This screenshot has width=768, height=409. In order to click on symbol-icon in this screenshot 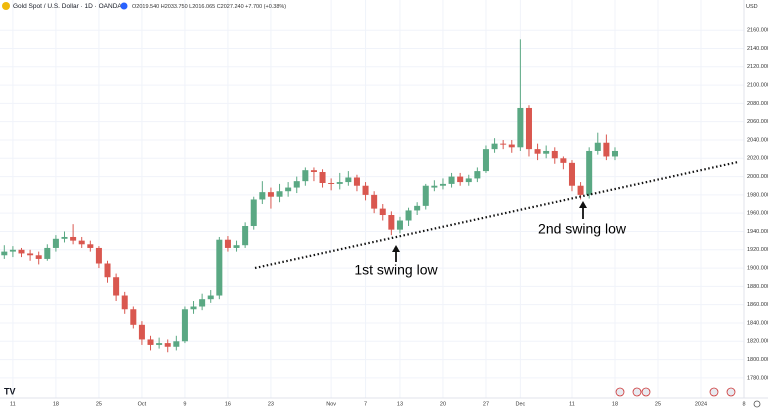, I will do `click(6, 6)`.